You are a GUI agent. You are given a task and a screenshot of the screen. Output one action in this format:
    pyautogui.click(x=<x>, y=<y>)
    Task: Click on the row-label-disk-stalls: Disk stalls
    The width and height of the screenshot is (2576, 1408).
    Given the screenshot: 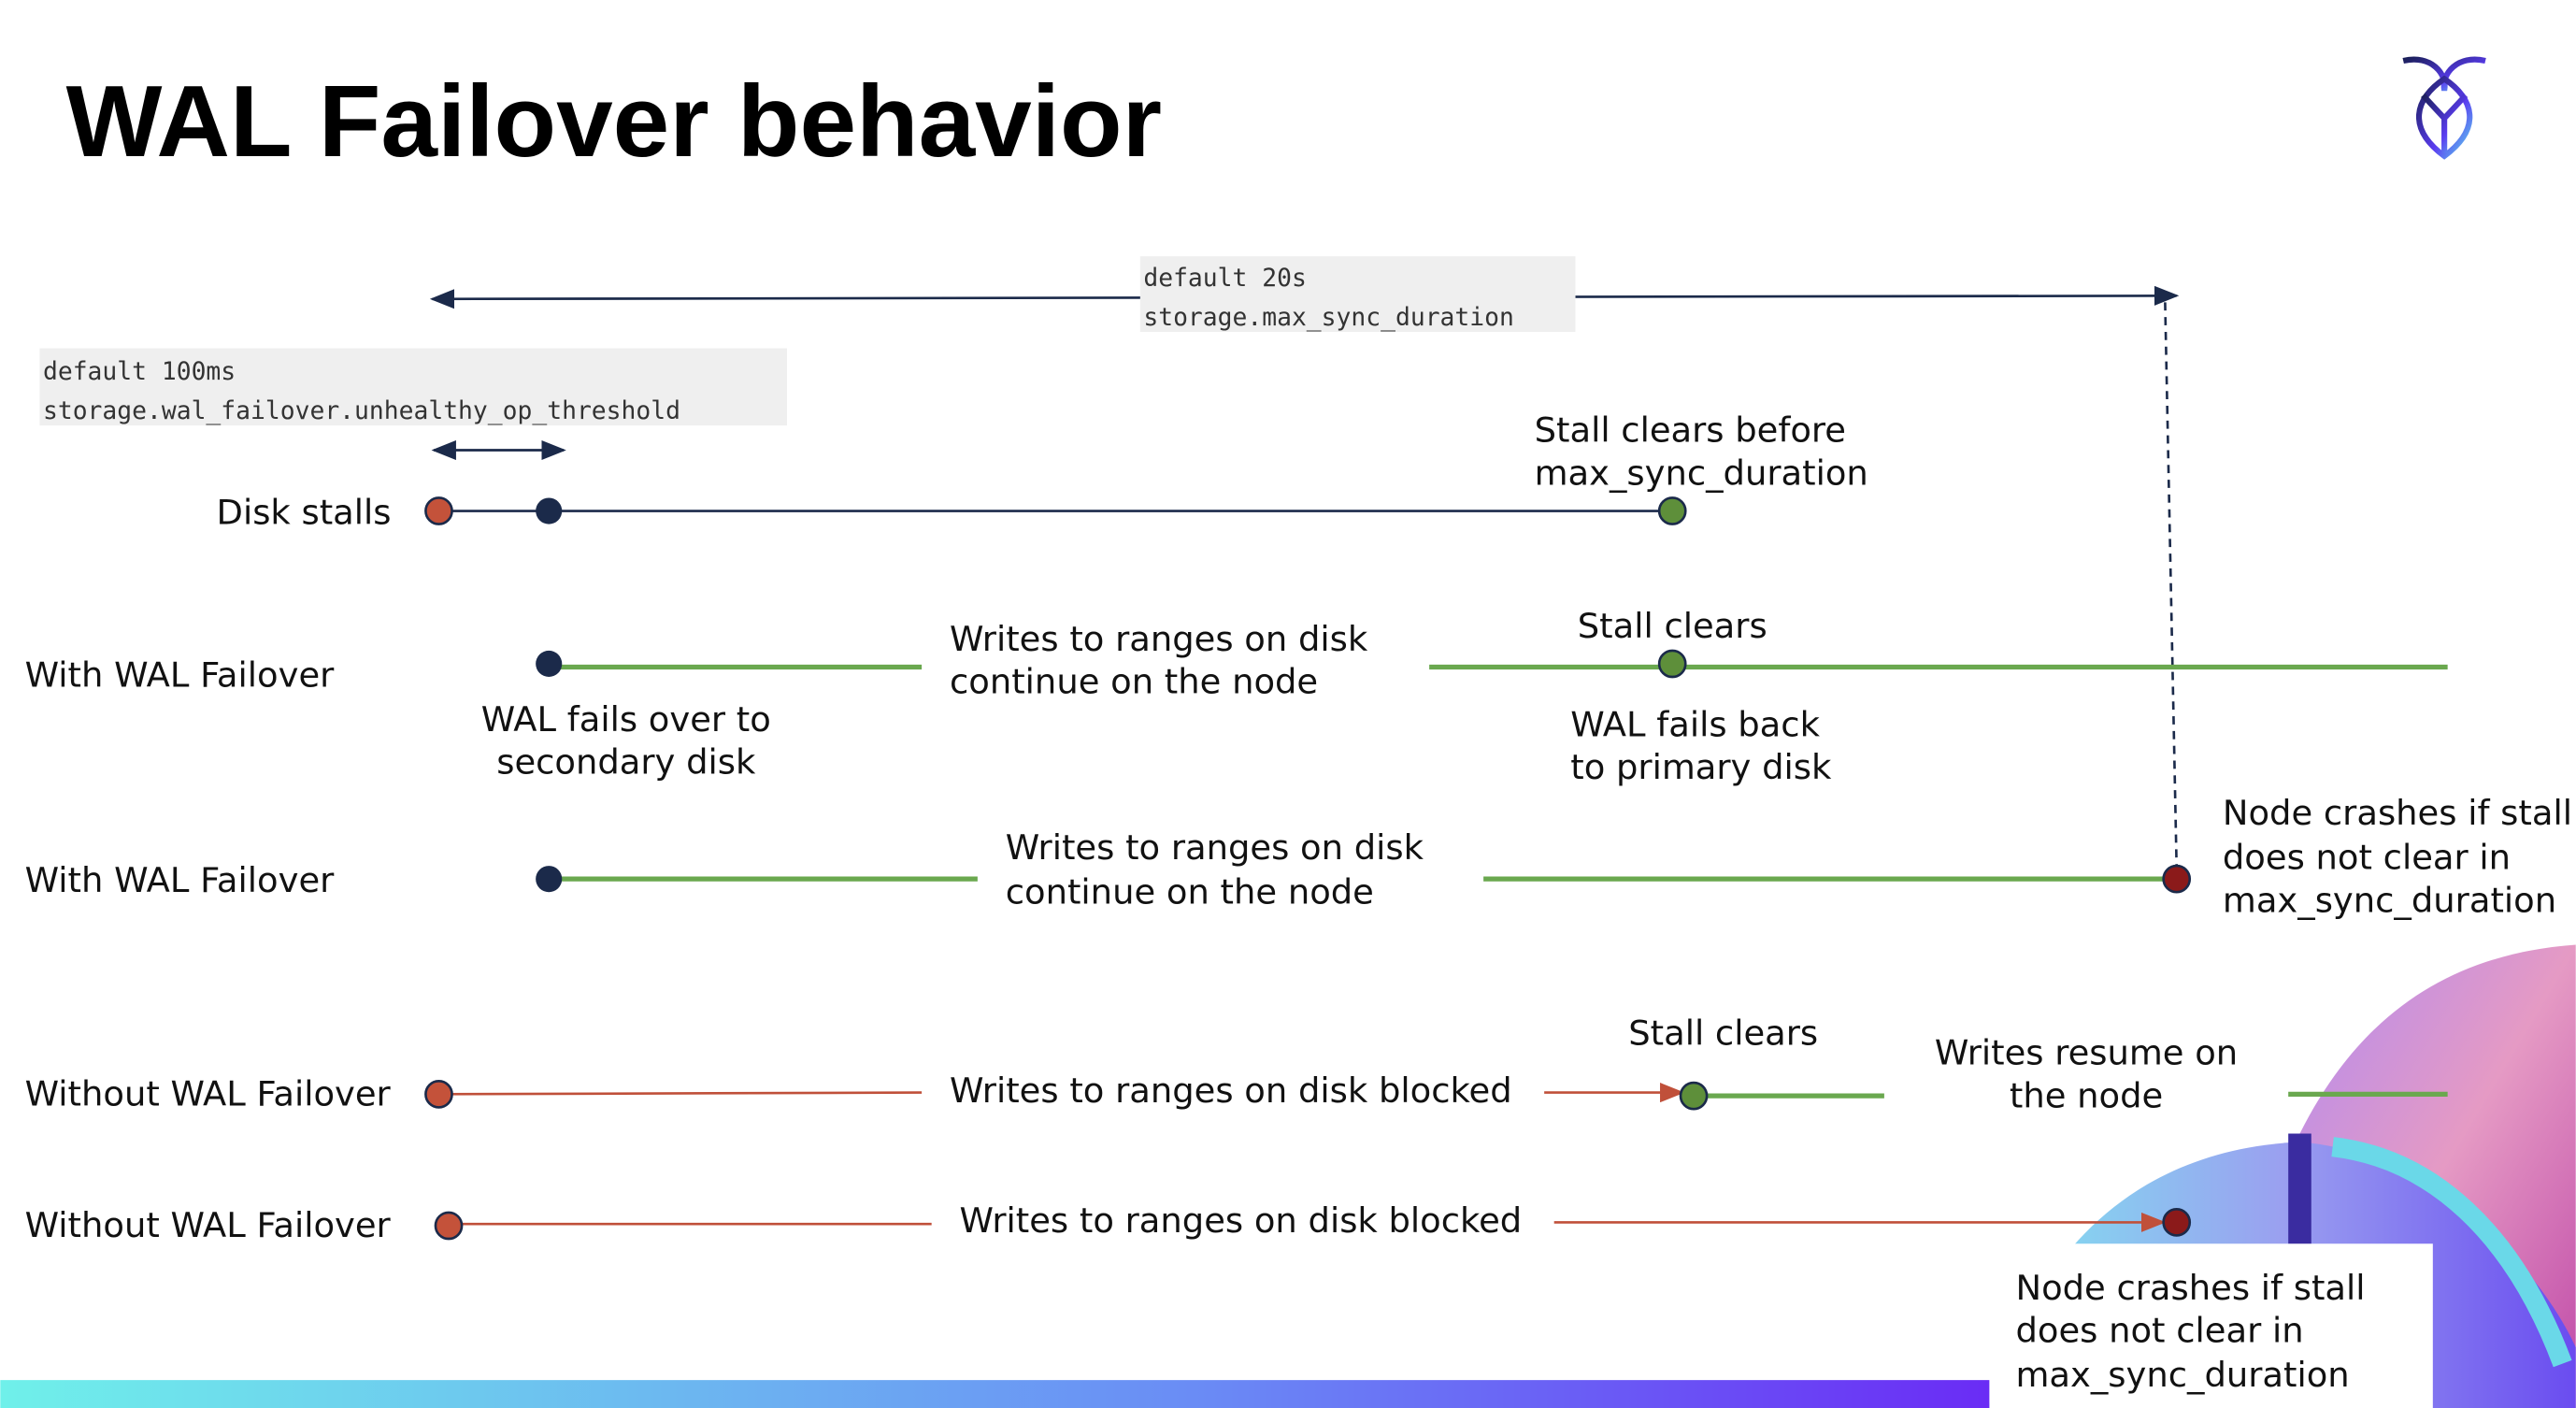 What is the action you would take?
    pyautogui.click(x=304, y=513)
    